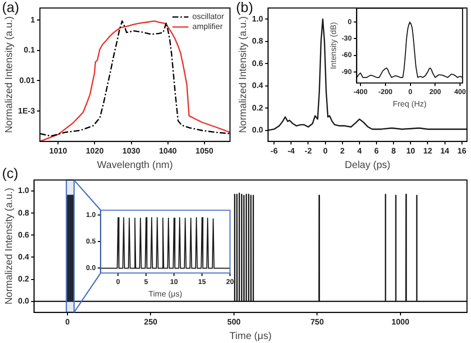 Image resolution: width=471 pixels, height=343 pixels. I want to click on x-axis-title: Delay (ps), so click(367, 165).